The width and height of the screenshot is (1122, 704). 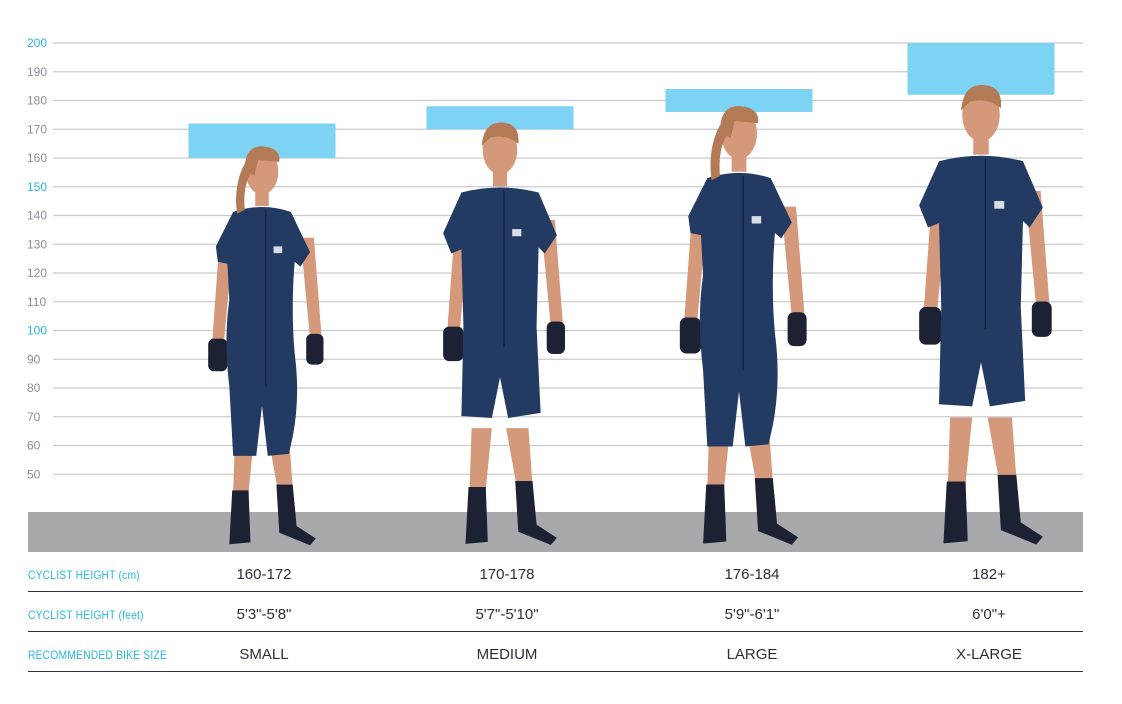 What do you see at coordinates (97, 655) in the screenshot?
I see `row-label: RECOMMENDED BIKE SIZE` at bounding box center [97, 655].